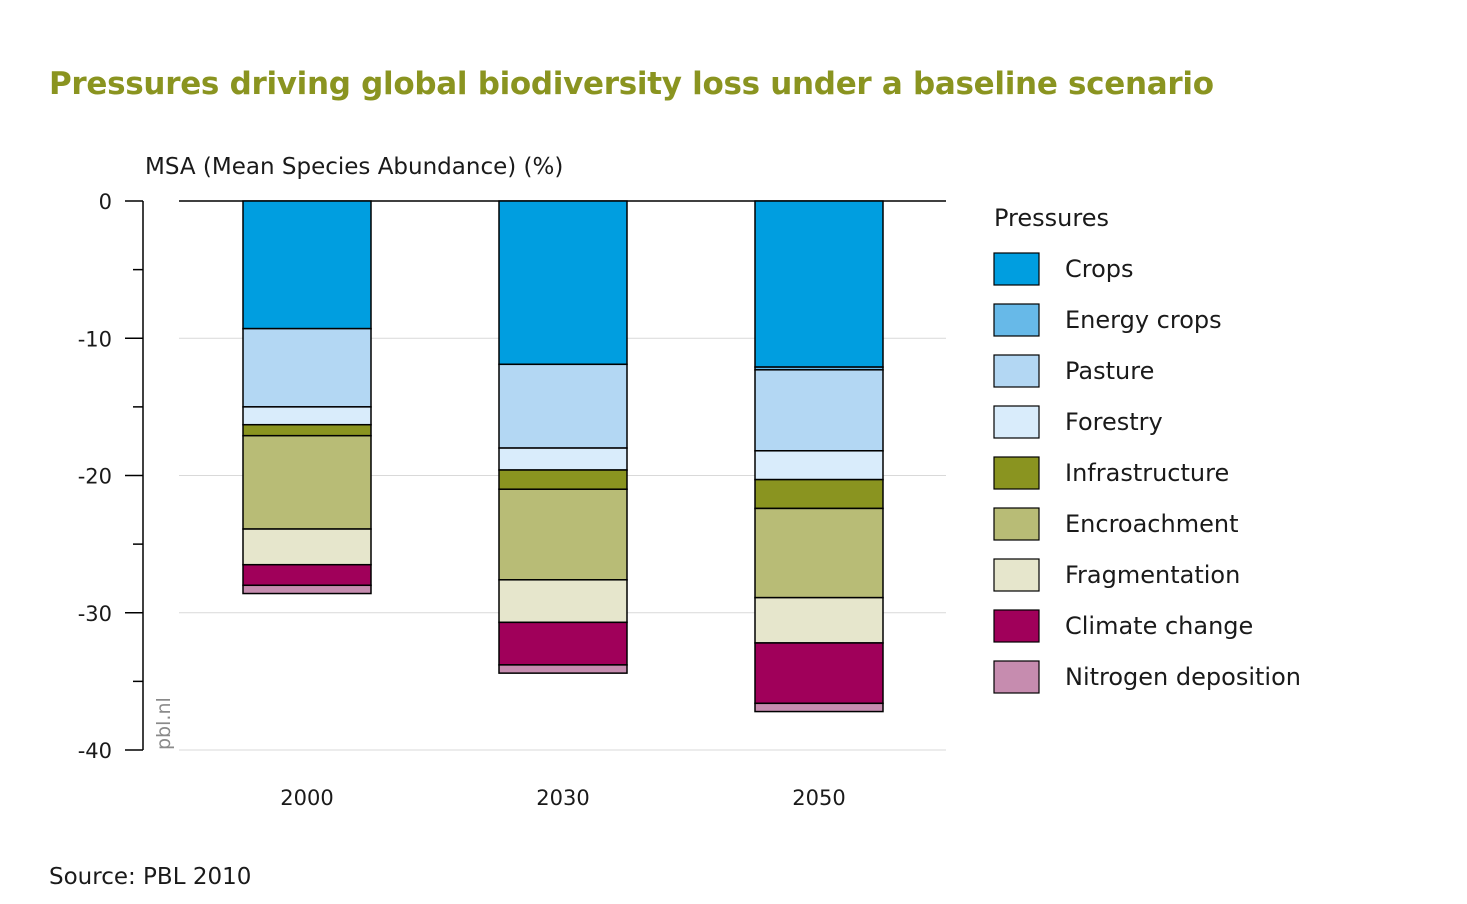  What do you see at coordinates (95, 339) in the screenshot?
I see `y-tick-label-1: -10` at bounding box center [95, 339].